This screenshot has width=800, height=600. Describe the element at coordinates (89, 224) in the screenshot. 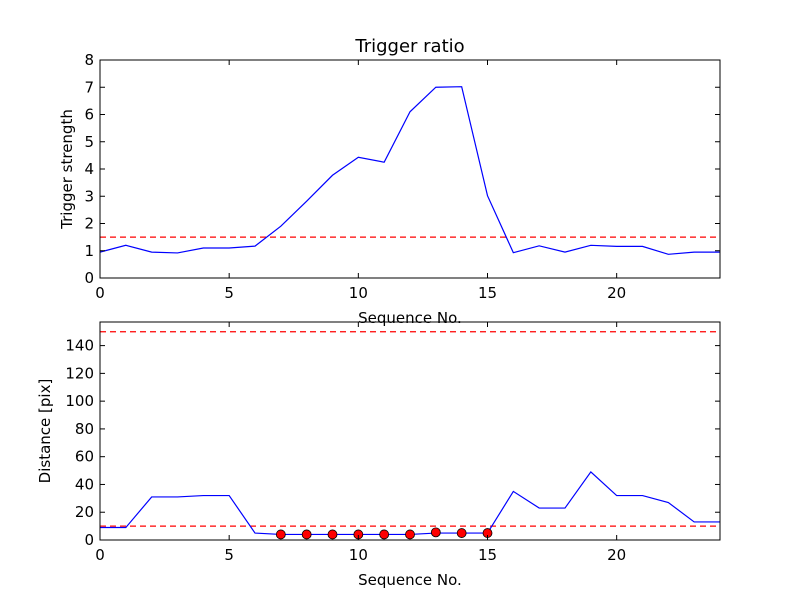

I see `trigger-y-tick-label-2: 2` at that location.